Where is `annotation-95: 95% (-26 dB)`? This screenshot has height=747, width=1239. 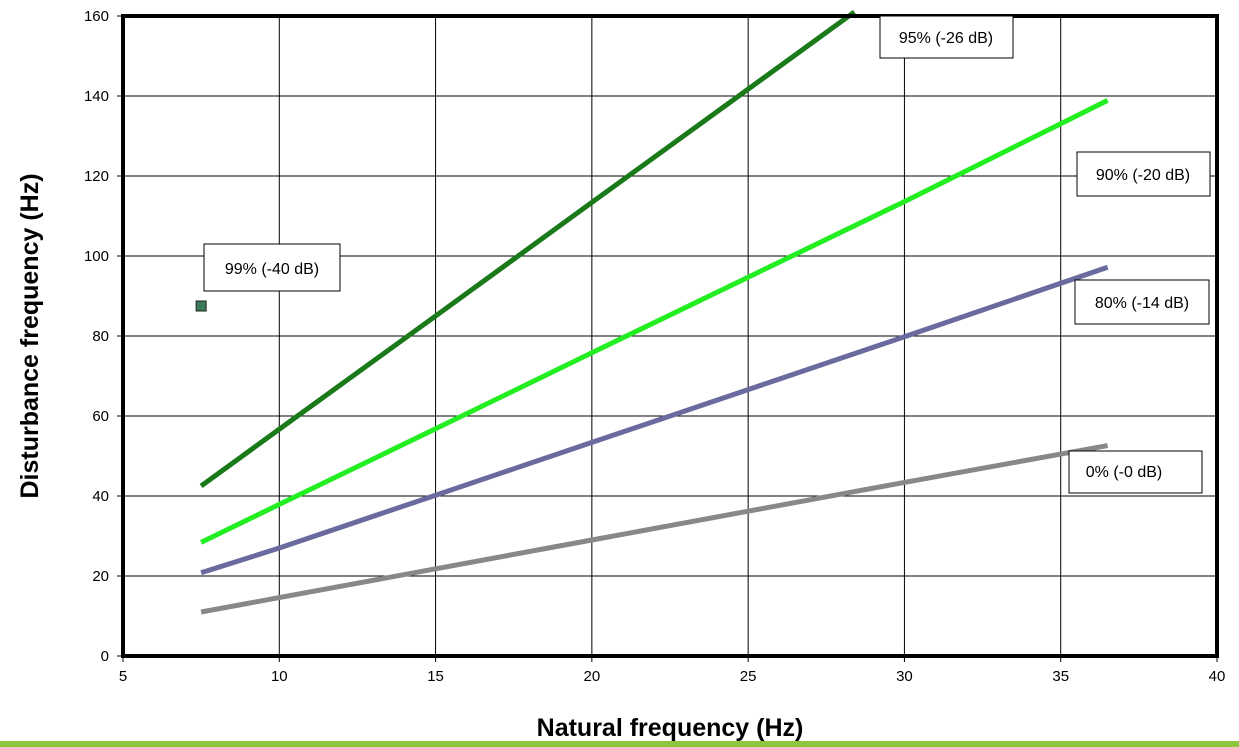 annotation-95: 95% (-26 dB) is located at coordinates (946, 37).